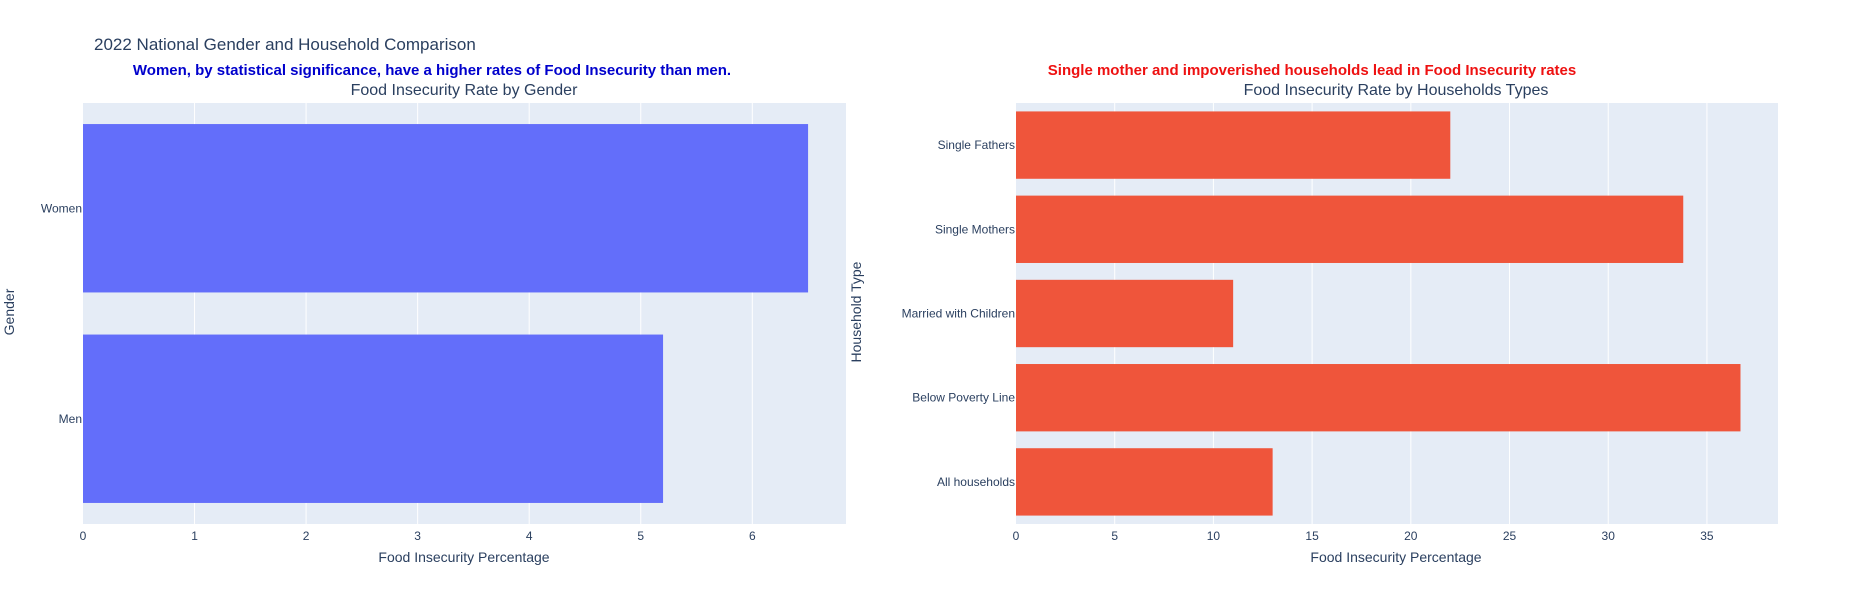 This screenshot has width=1850, height=605. I want to click on gender-x-tick-label: 3, so click(417, 536).